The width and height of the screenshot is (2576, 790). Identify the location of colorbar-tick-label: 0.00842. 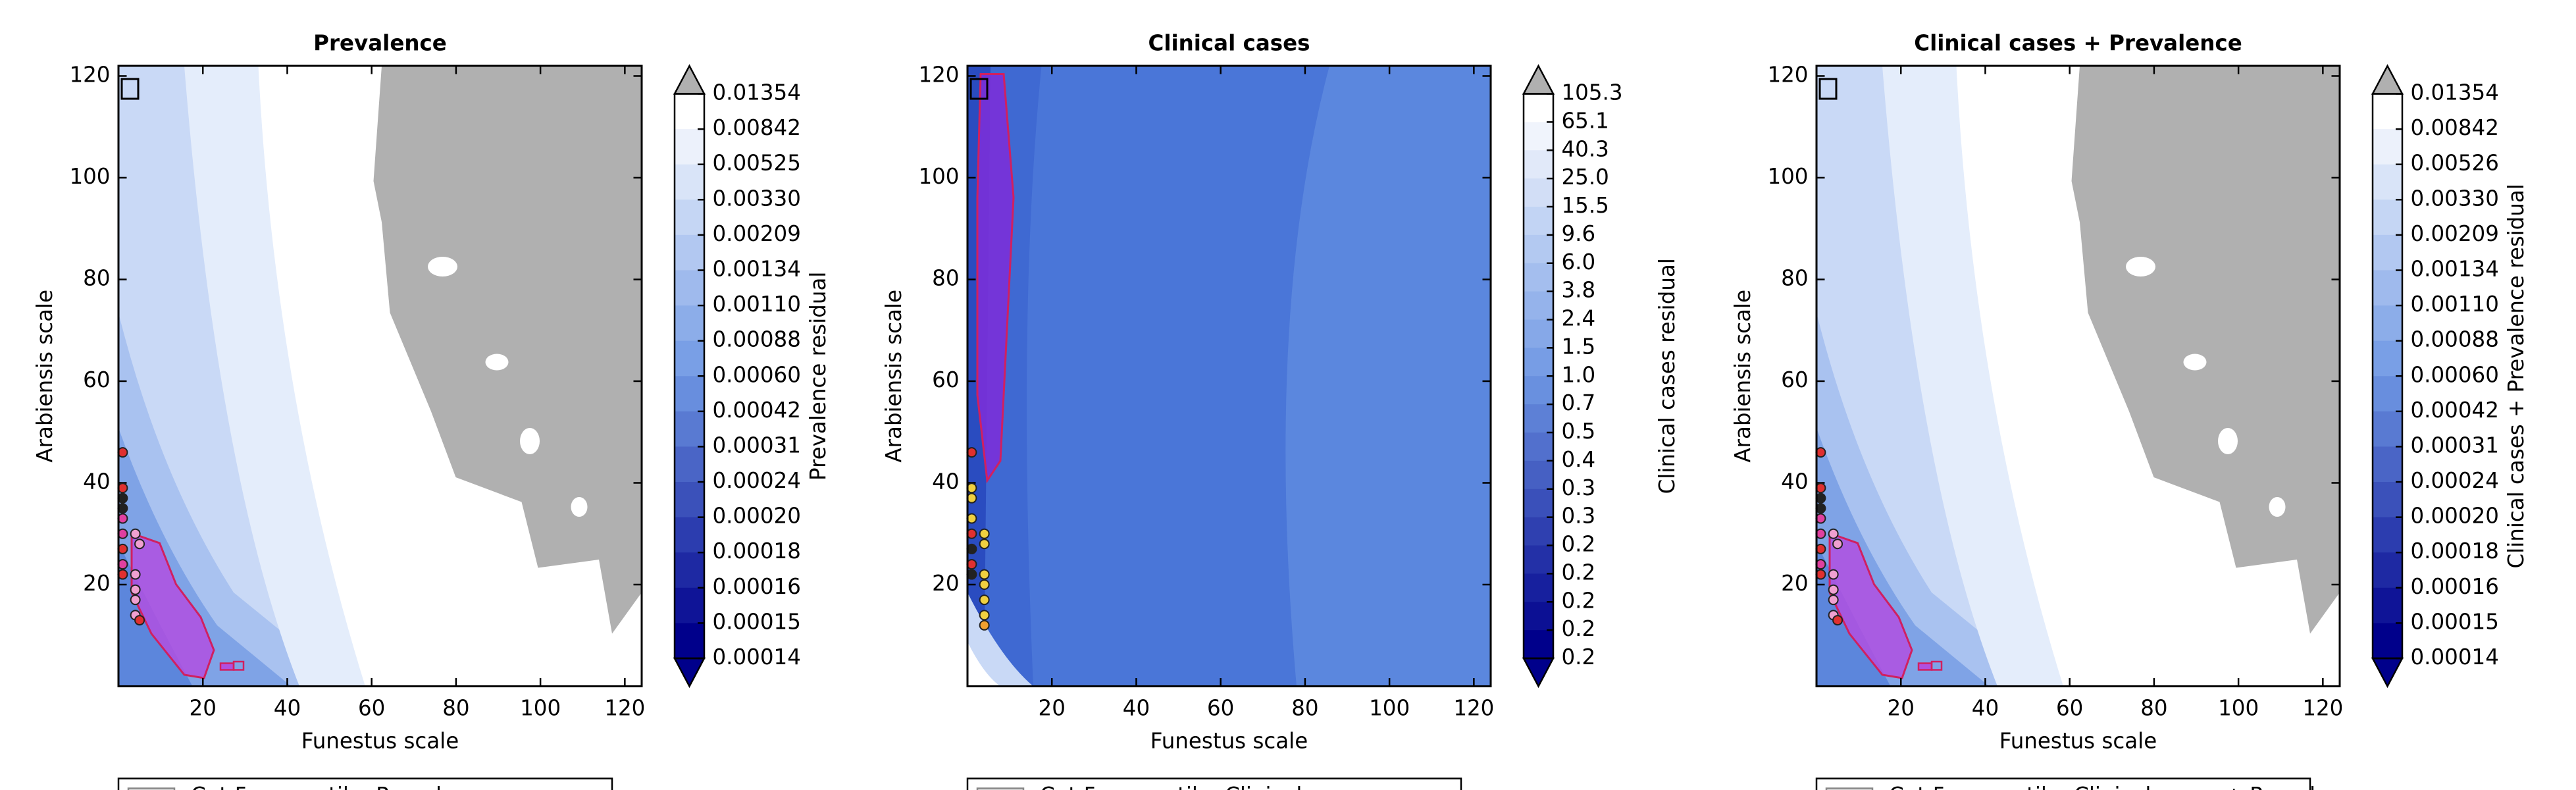
(757, 127).